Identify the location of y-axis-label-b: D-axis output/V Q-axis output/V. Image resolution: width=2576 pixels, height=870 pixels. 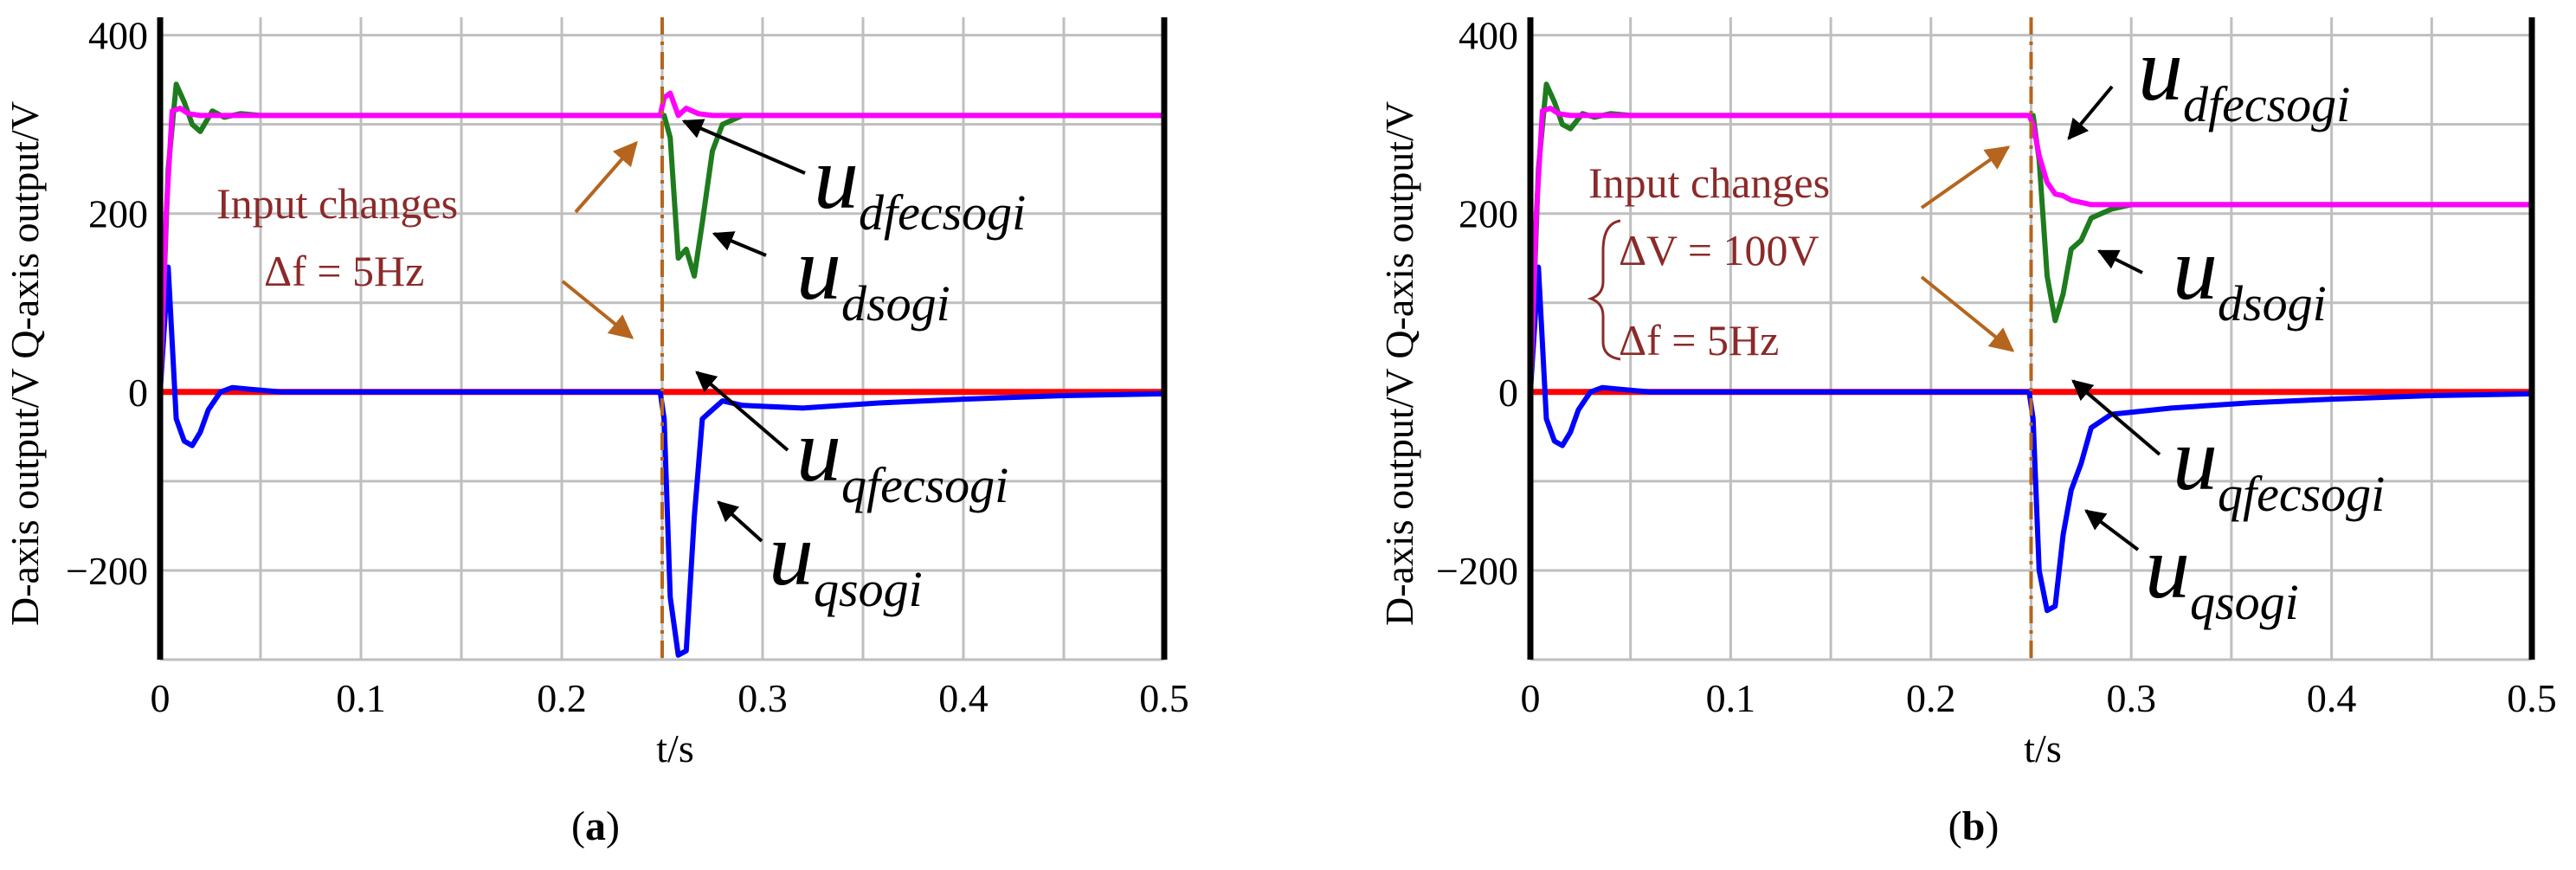
(1399, 363).